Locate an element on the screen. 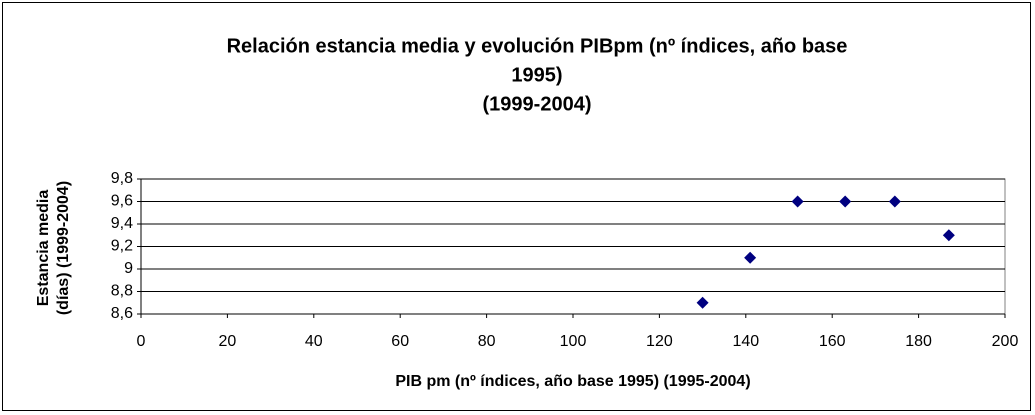 The image size is (1035, 415). y-tick-label: 9,8 is located at coordinates (122, 178).